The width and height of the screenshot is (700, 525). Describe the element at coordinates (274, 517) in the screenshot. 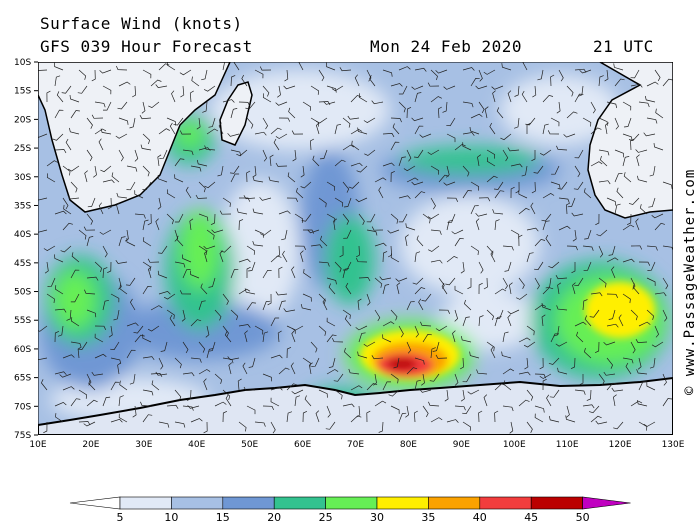

I see `colorbar-label: 20` at that location.